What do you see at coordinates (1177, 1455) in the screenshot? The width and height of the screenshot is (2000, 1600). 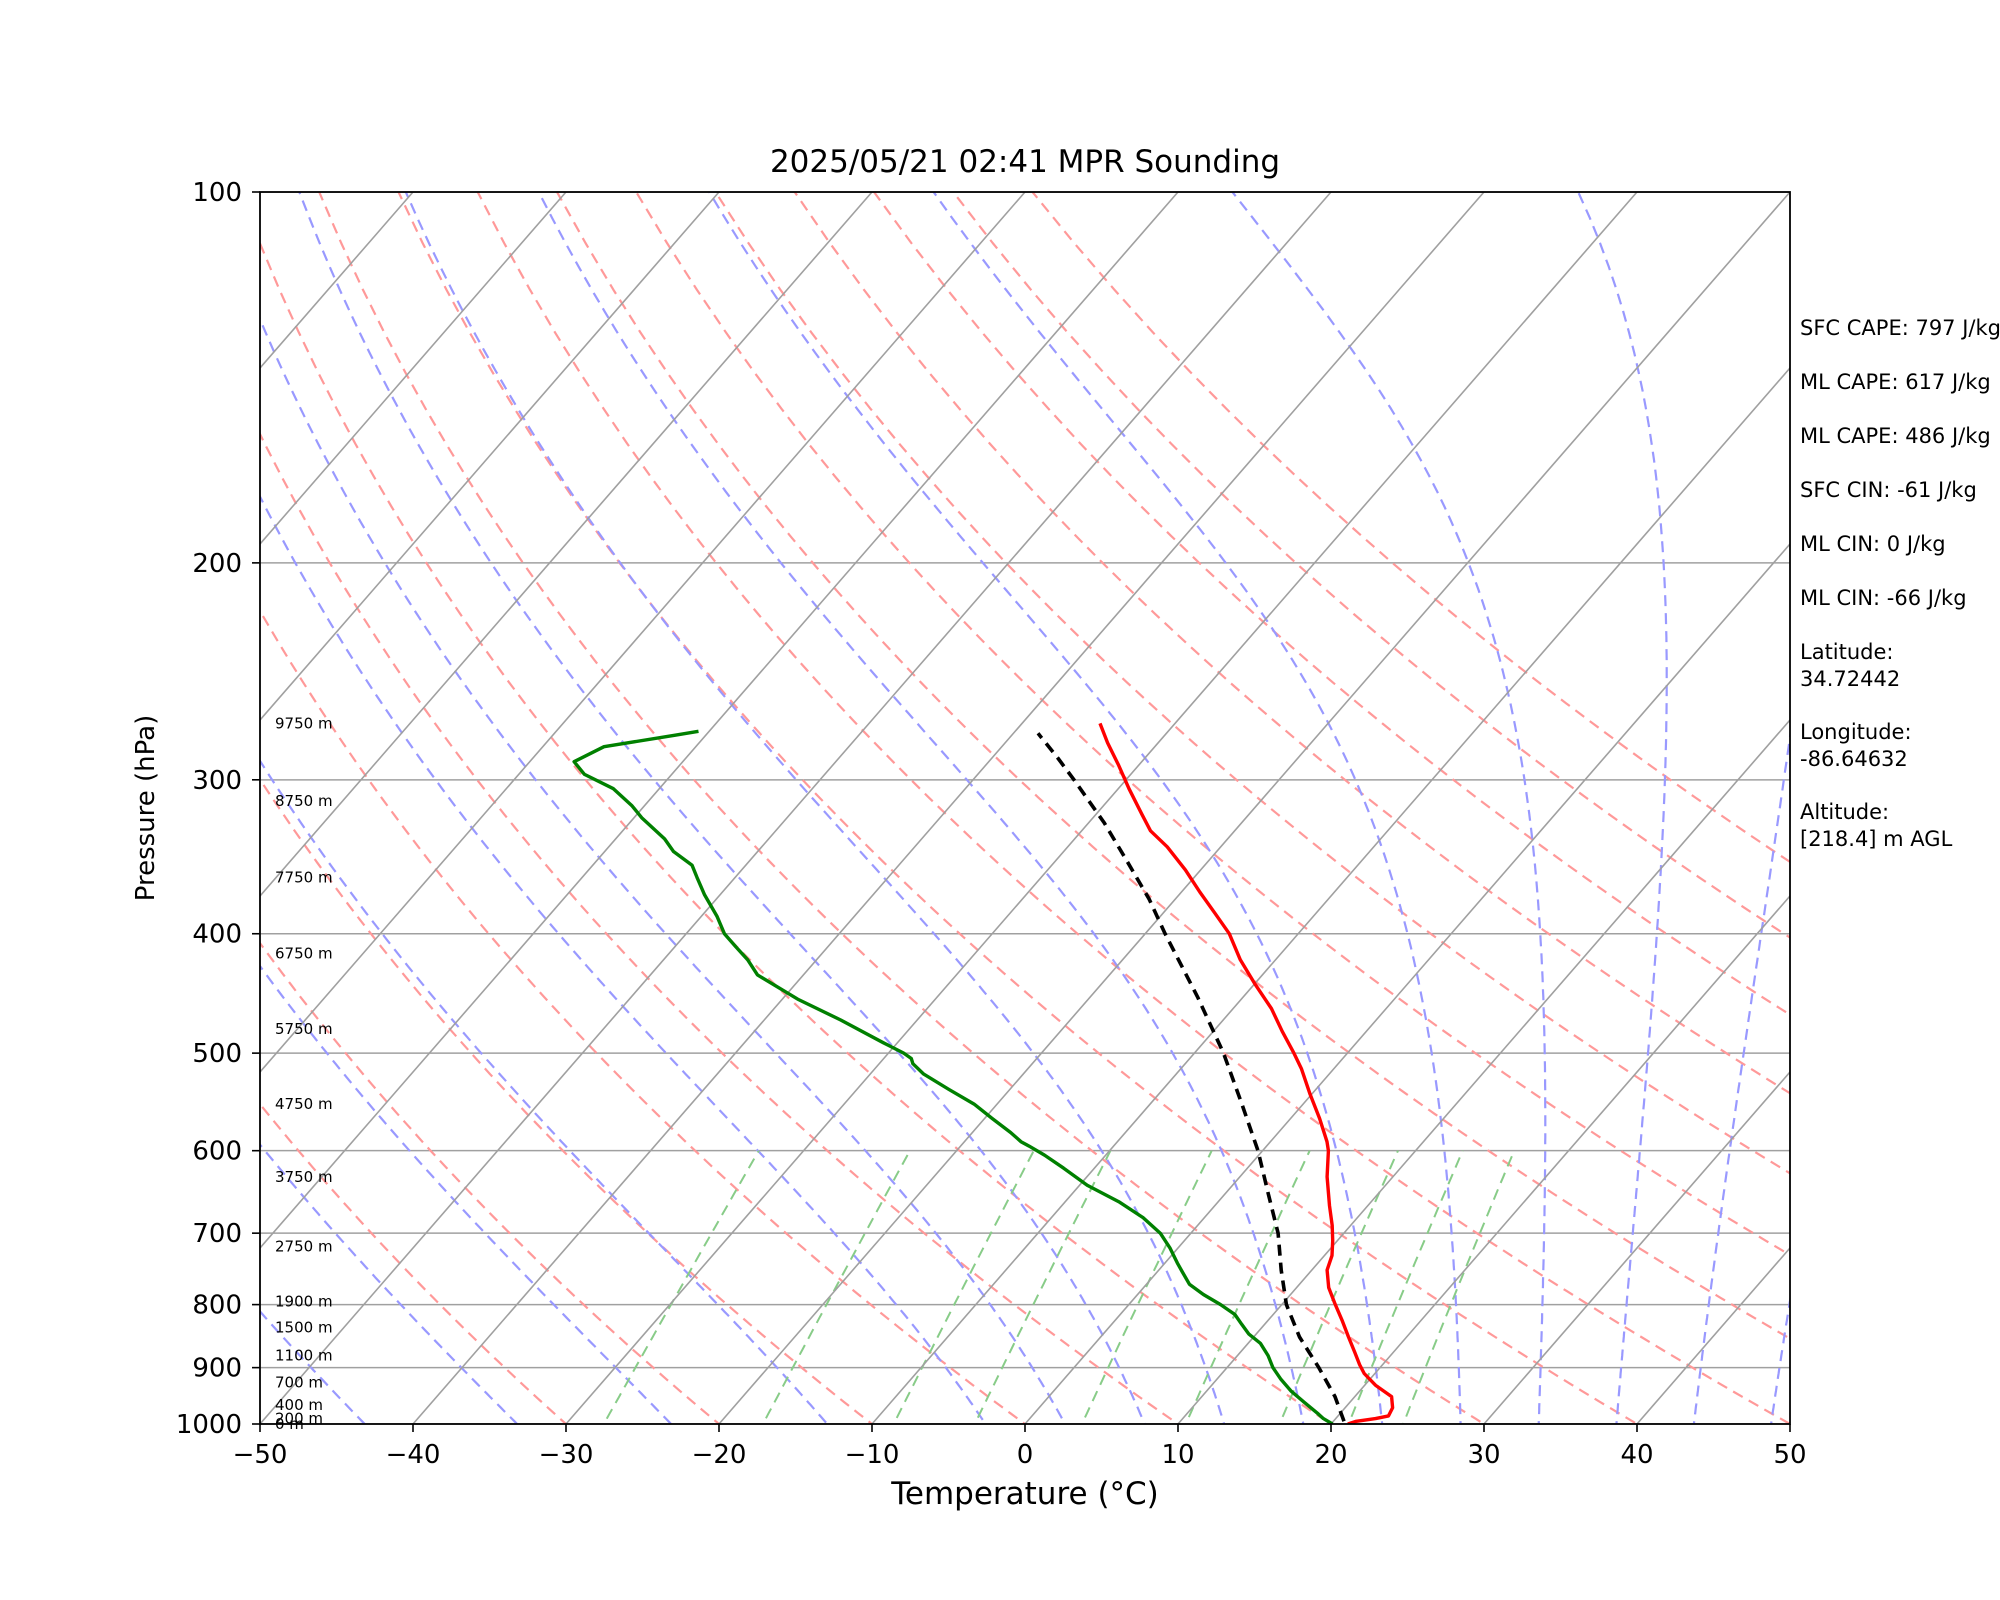 I see `x-tick-label: 10` at bounding box center [1177, 1455].